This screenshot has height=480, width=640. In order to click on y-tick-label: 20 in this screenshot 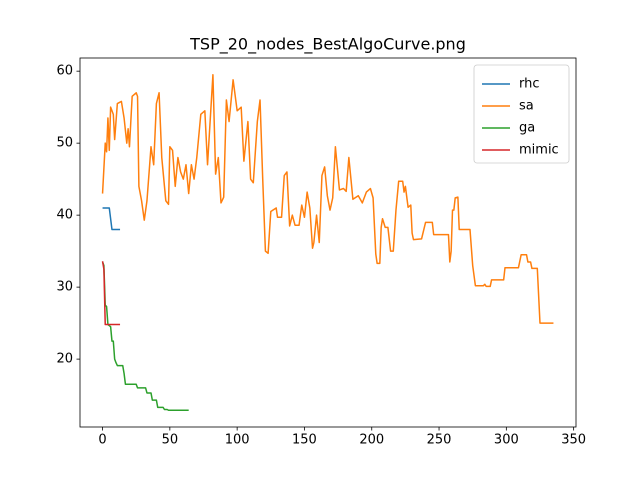, I will do `click(64, 359)`.